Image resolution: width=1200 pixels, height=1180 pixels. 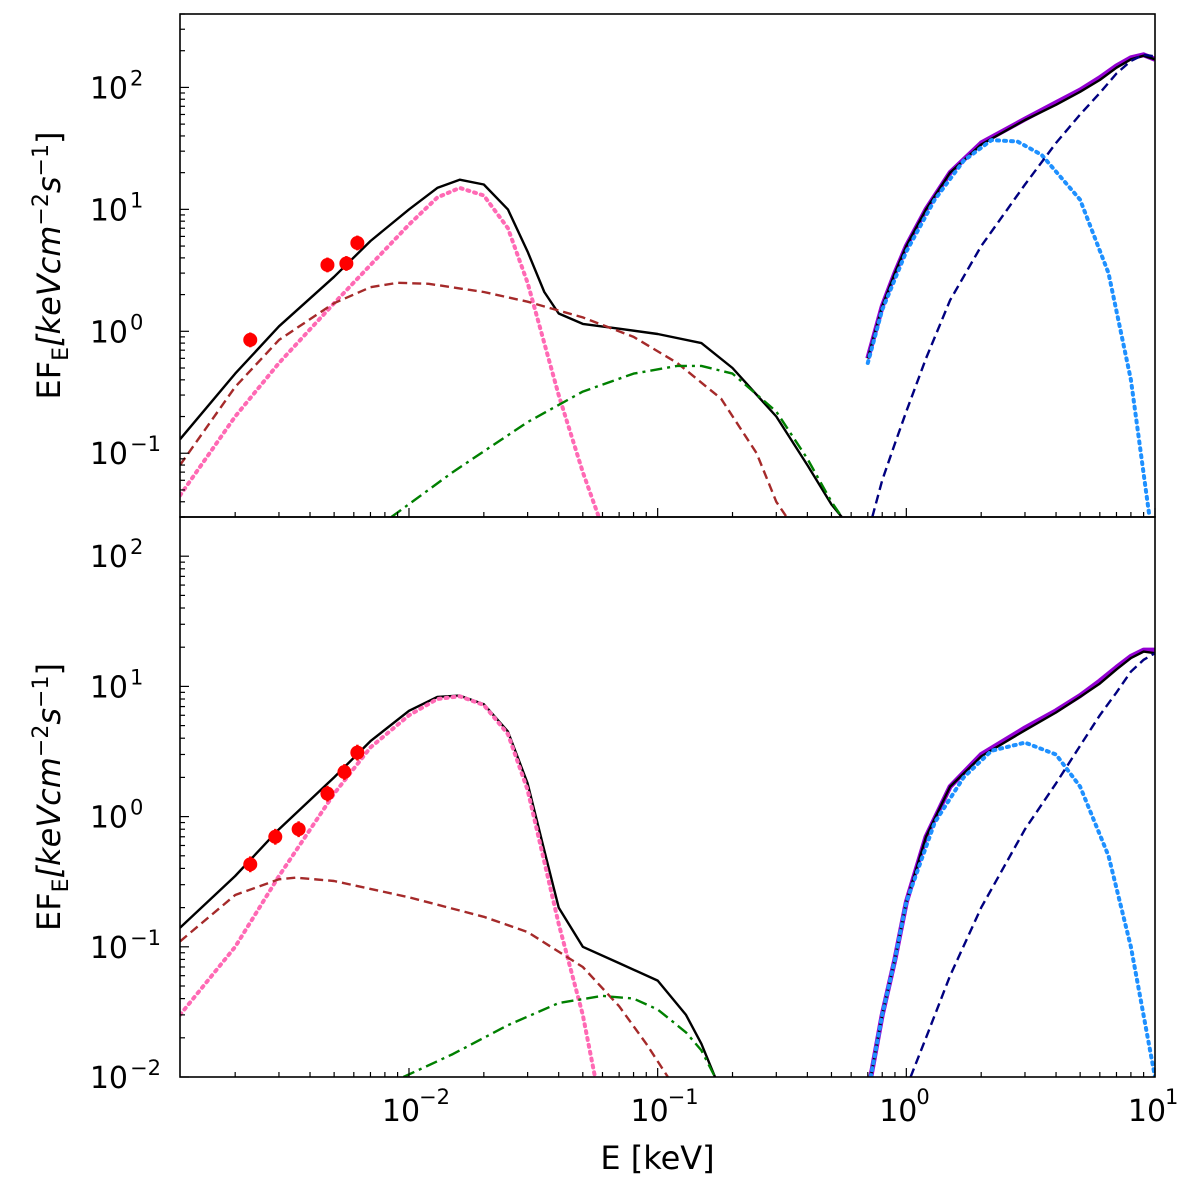 What do you see at coordinates (683, 1097) in the screenshot?
I see `x-tick-label-exponent: −1` at bounding box center [683, 1097].